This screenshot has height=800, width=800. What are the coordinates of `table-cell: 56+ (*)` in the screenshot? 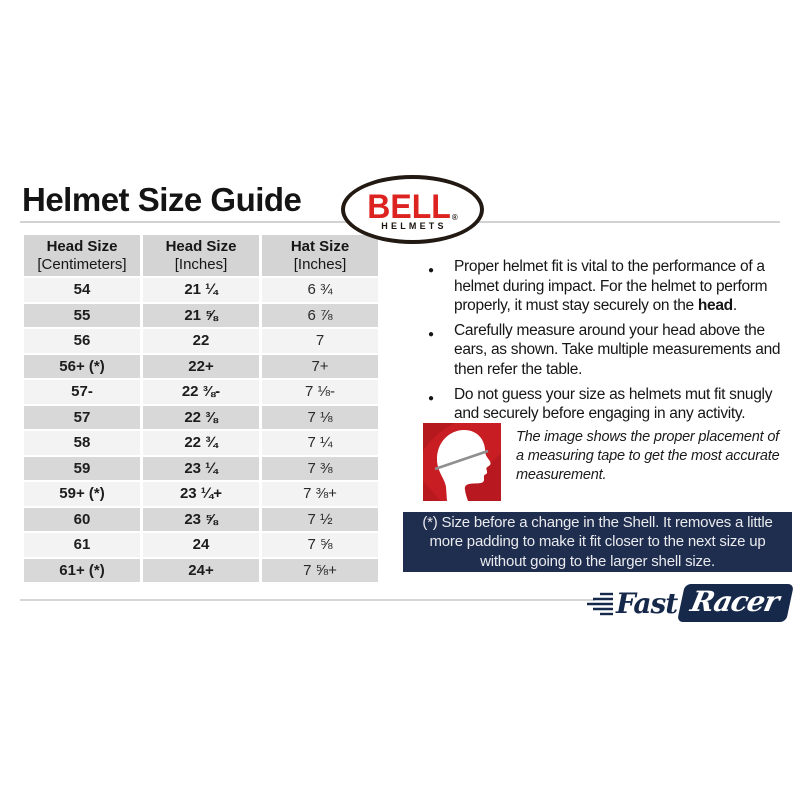 It's located at (82, 366).